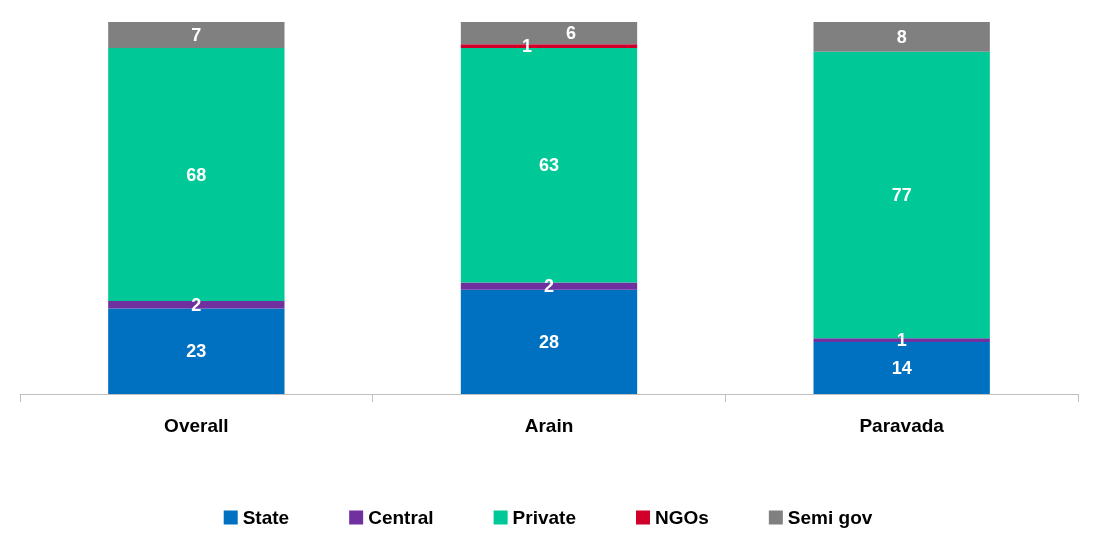 The height and width of the screenshot is (542, 1096). What do you see at coordinates (266, 517) in the screenshot?
I see `legend-label: State` at bounding box center [266, 517].